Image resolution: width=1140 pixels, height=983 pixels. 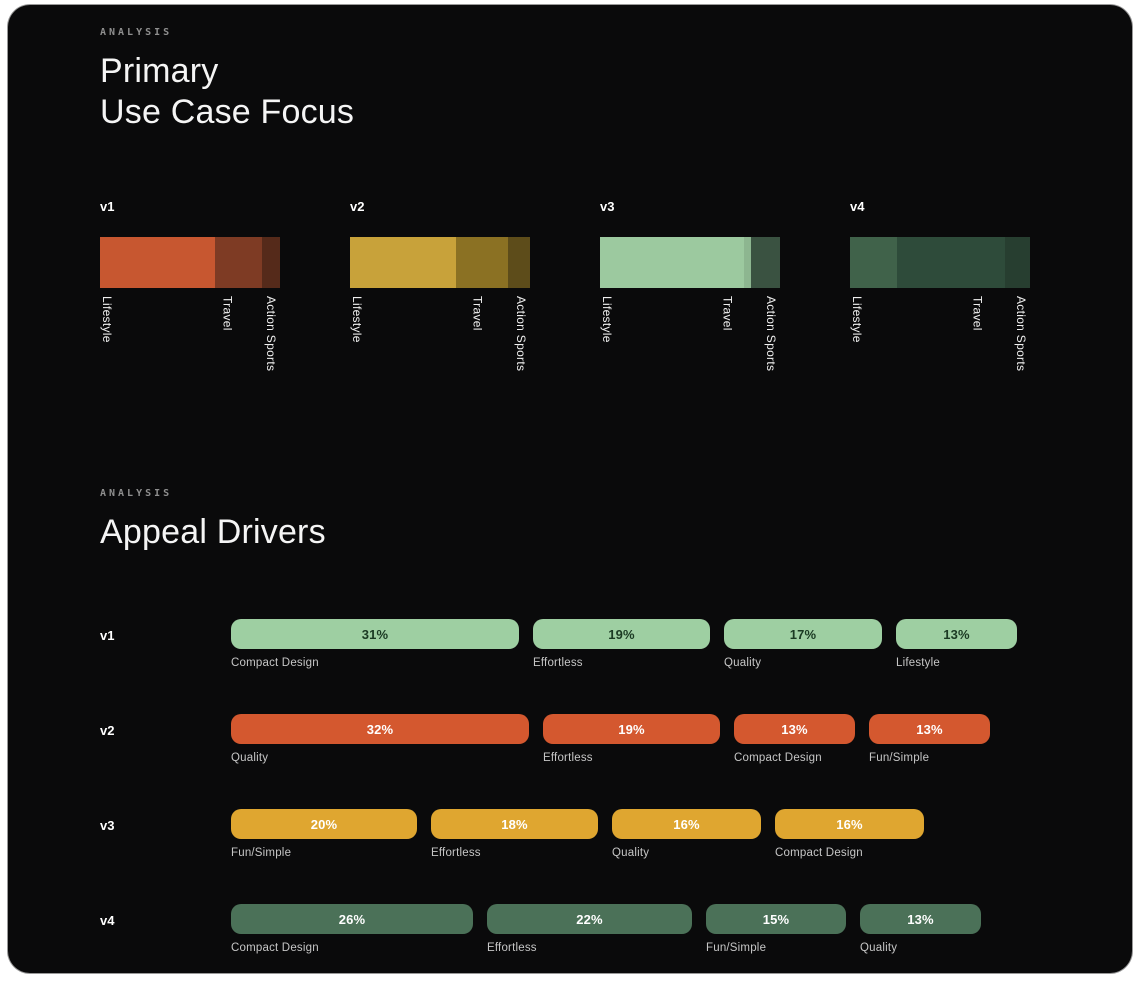 What do you see at coordinates (686, 834) in the screenshot?
I see `appeal-item-quality: 16% Quality` at bounding box center [686, 834].